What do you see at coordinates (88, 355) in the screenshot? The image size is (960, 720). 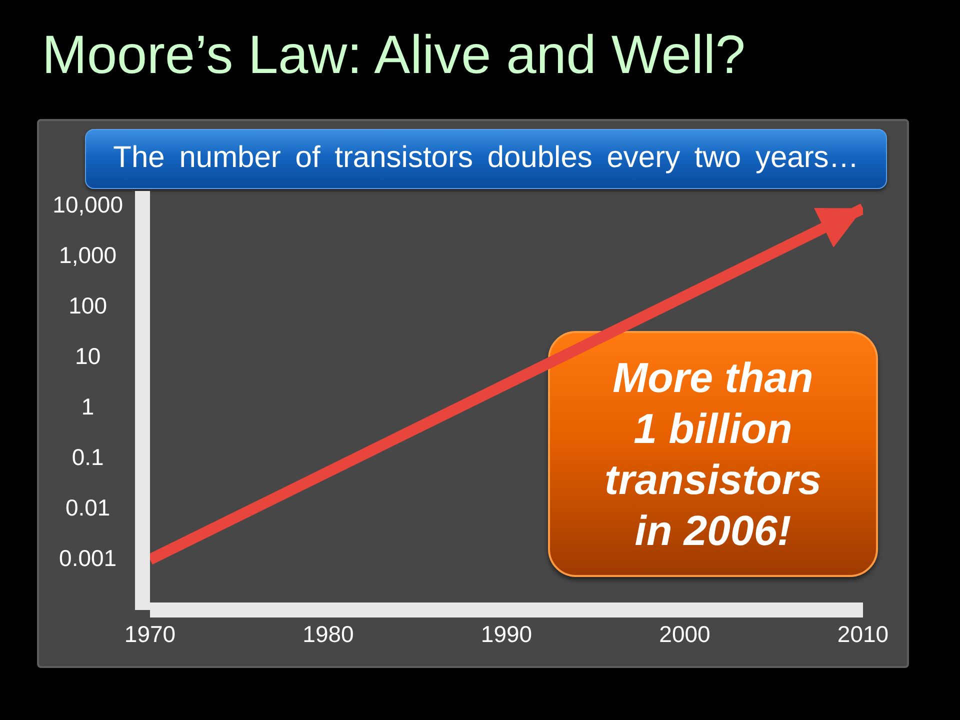 I see `y-tick-label: 10` at bounding box center [88, 355].